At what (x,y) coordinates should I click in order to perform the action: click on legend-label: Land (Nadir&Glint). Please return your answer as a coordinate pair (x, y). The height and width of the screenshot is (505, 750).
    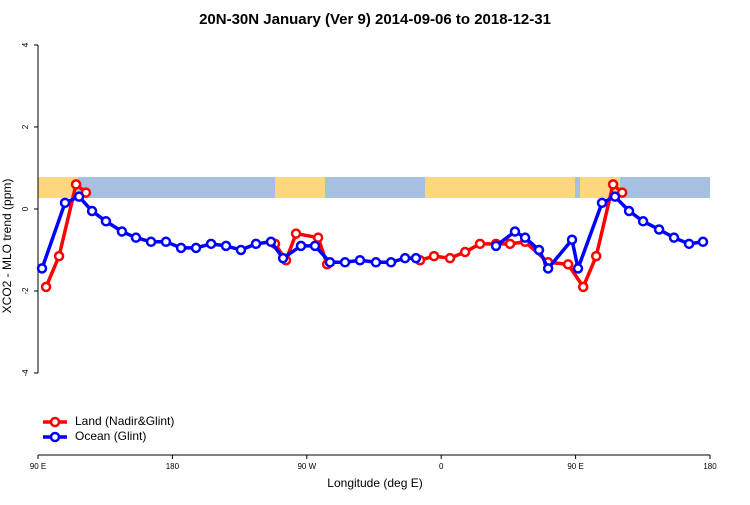
    Looking at the image, I should click on (124, 421).